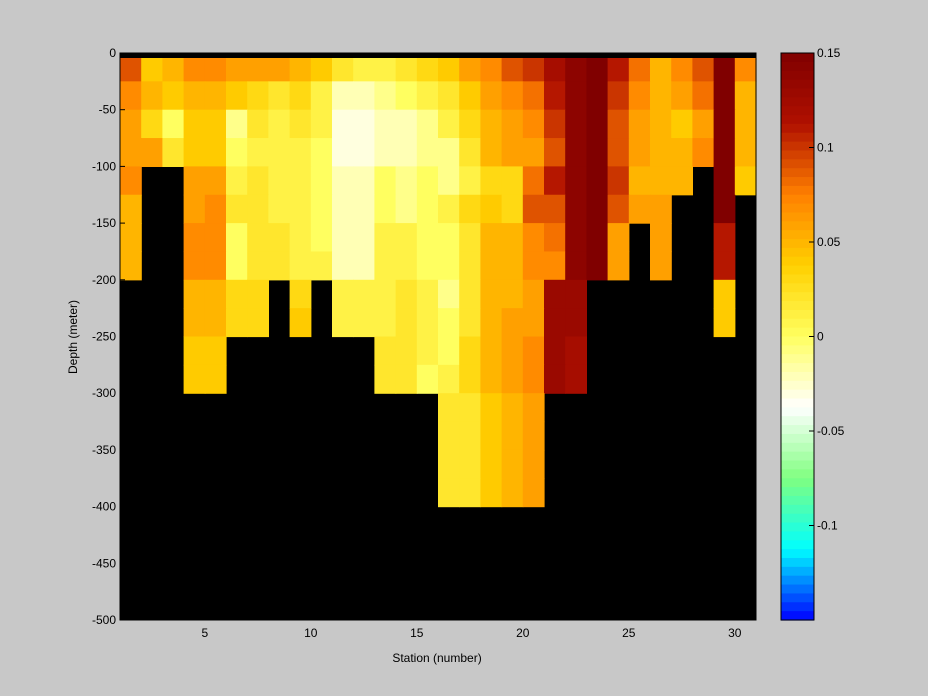 This screenshot has height=696, width=928. Describe the element at coordinates (827, 526) in the screenshot. I see `colorbar-tick-label: -0.1` at that location.